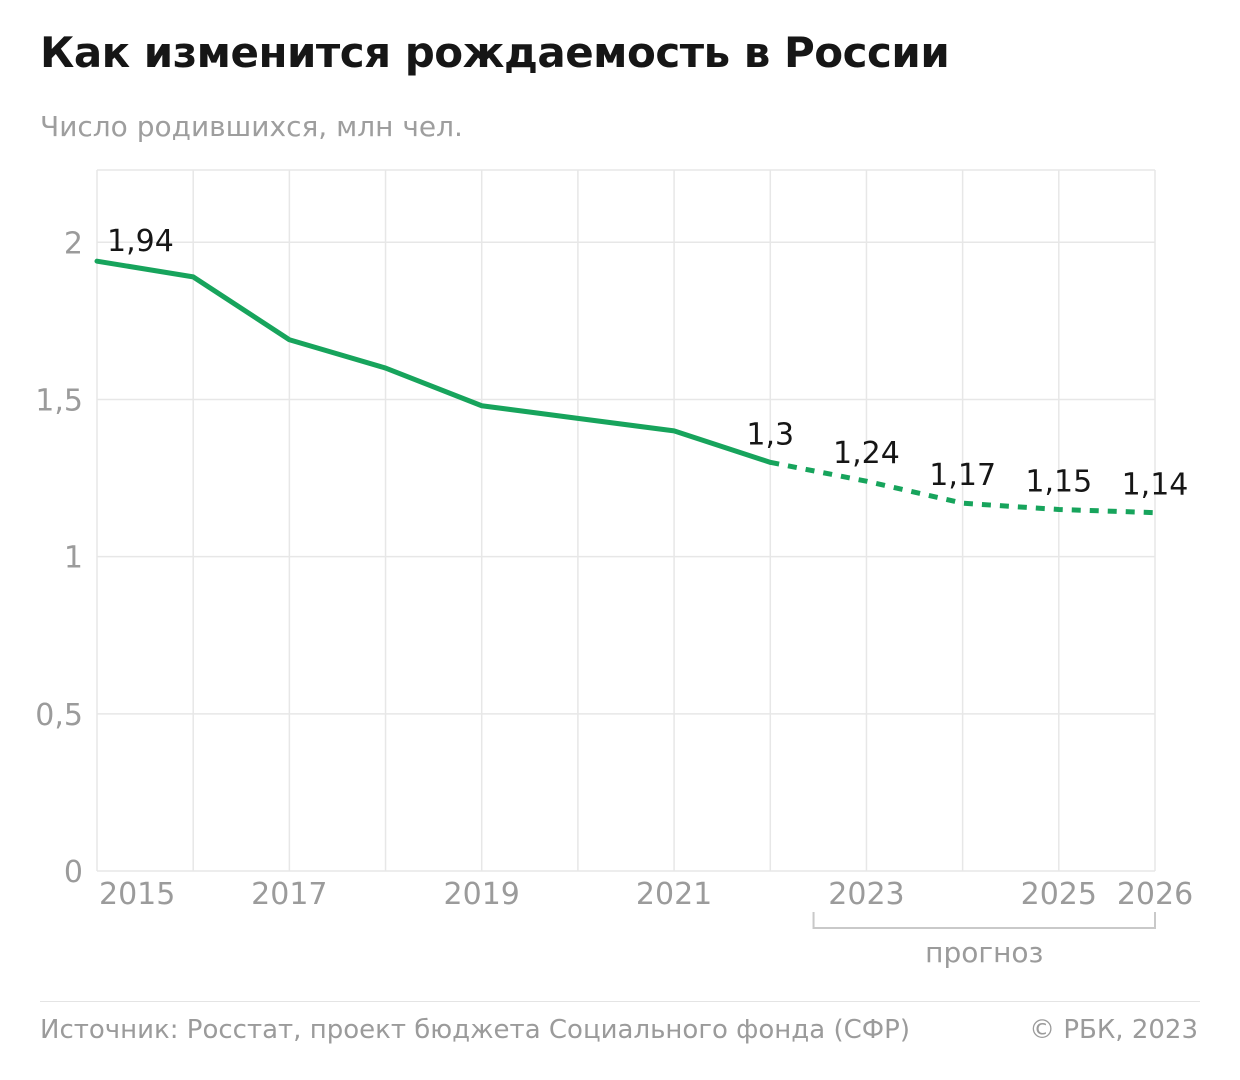  I want to click on x-axis-tick-label: 2017, so click(289, 894).